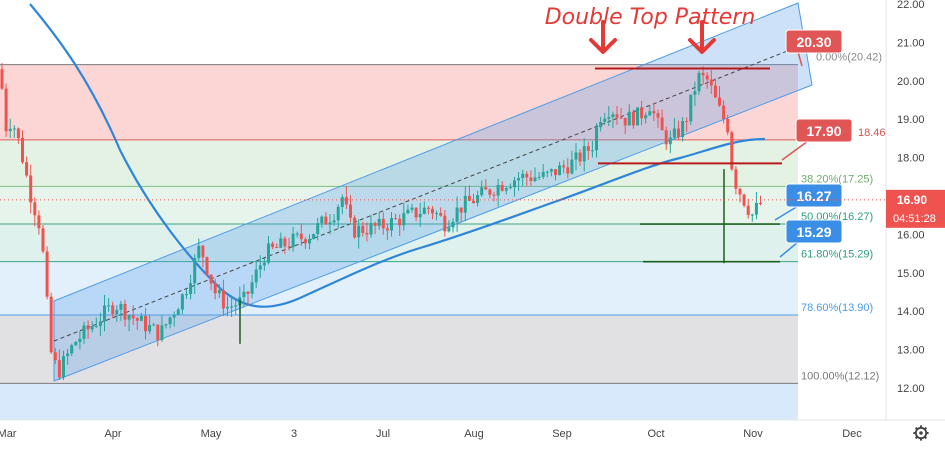 The image size is (945, 454). Describe the element at coordinates (650, 17) in the screenshot. I see `double-top-annotation: Double Top Pattern` at that location.